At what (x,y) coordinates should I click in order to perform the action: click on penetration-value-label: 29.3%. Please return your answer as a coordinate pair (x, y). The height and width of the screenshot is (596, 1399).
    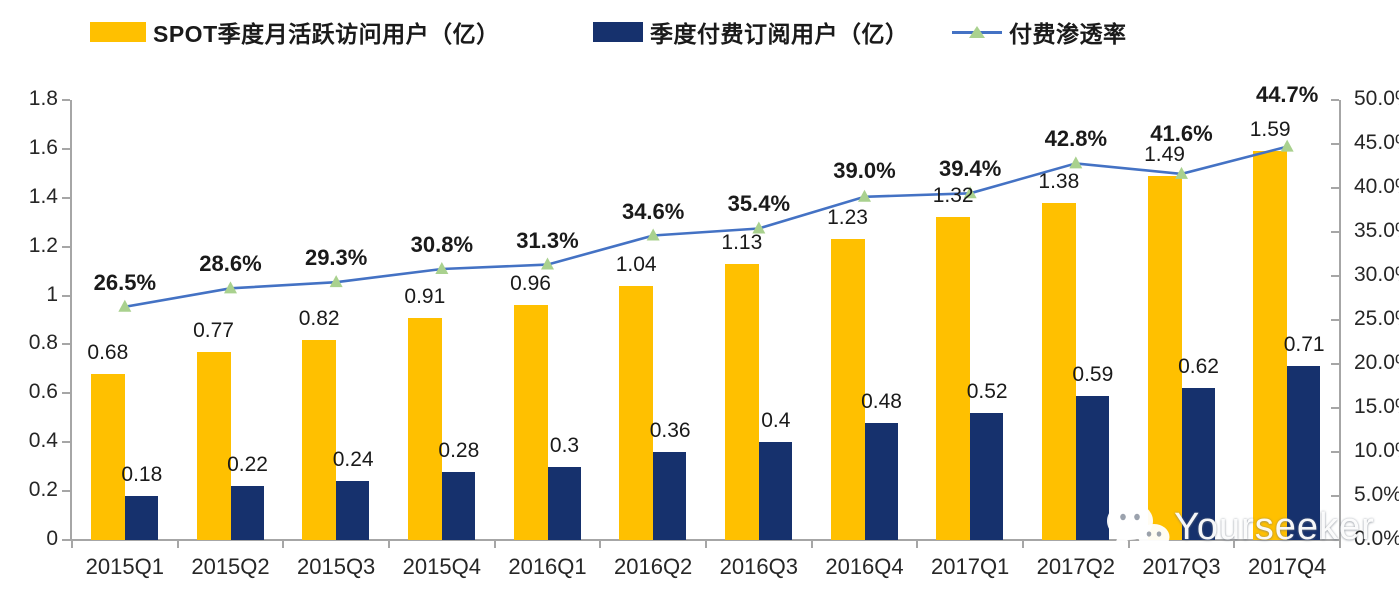
    Looking at the image, I should click on (336, 258).